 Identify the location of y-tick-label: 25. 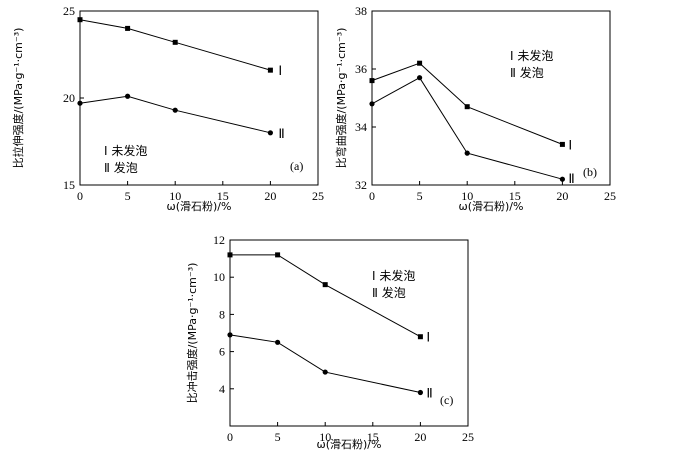
(69, 11).